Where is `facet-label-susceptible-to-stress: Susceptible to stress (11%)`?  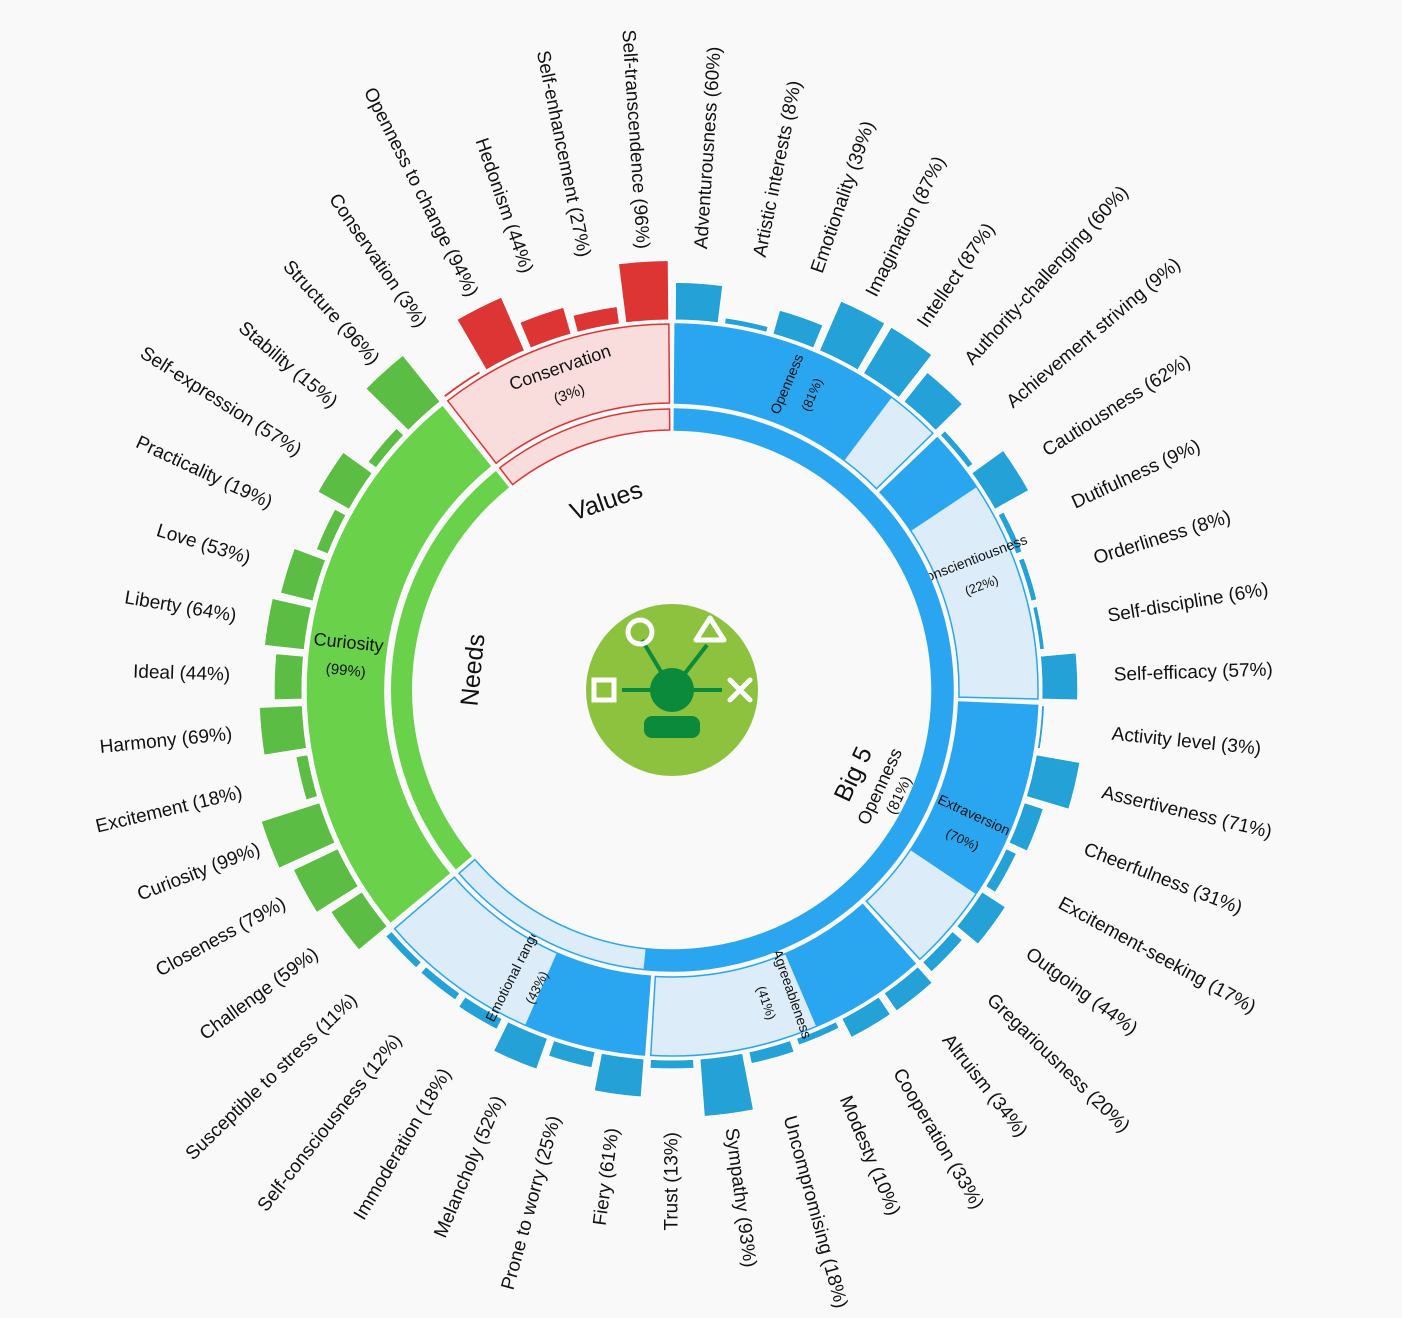
facet-label-susceptible-to-stress: Susceptible to stress (11%) is located at coordinates (272, 1077).